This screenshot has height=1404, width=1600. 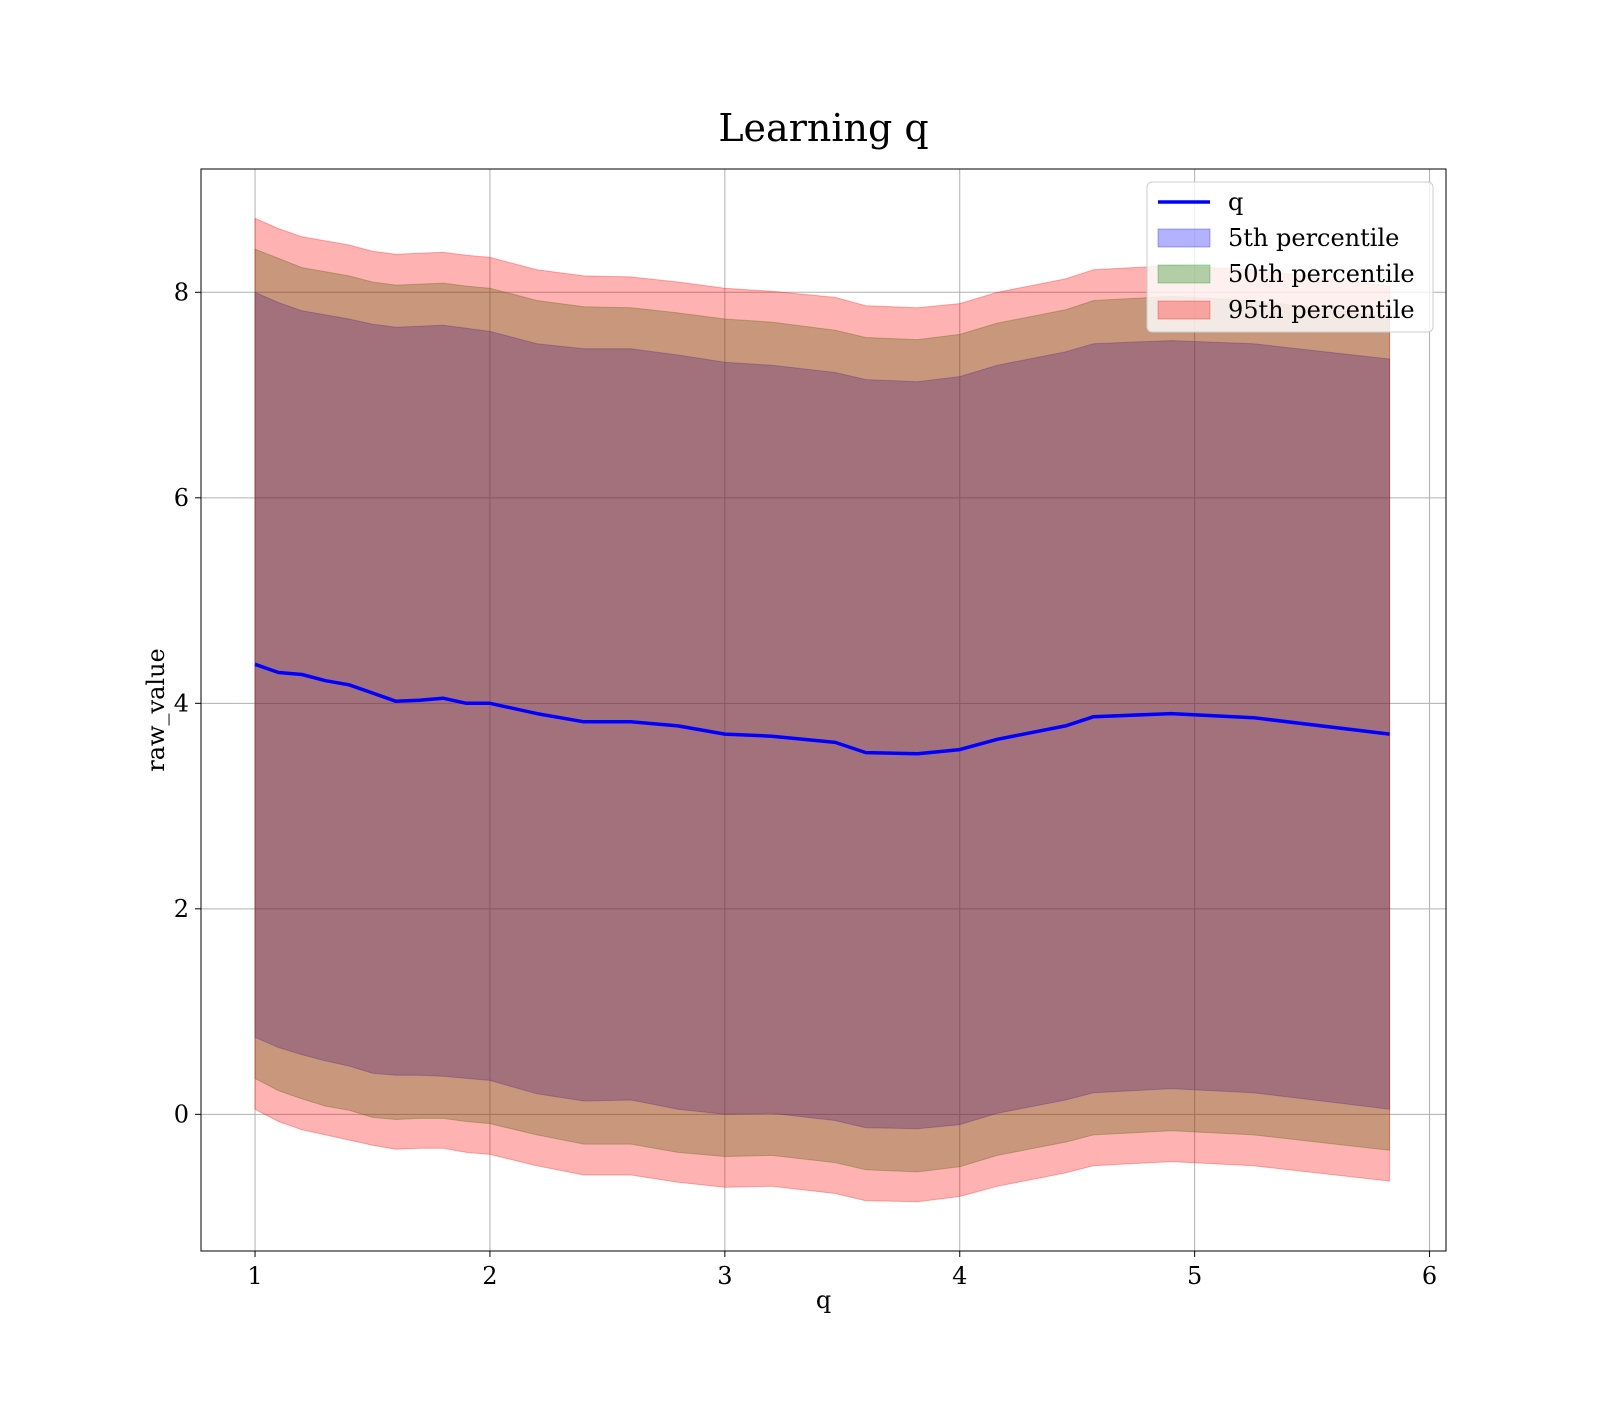 What do you see at coordinates (489, 1276) in the screenshot?
I see `x-tick-label: 2` at bounding box center [489, 1276].